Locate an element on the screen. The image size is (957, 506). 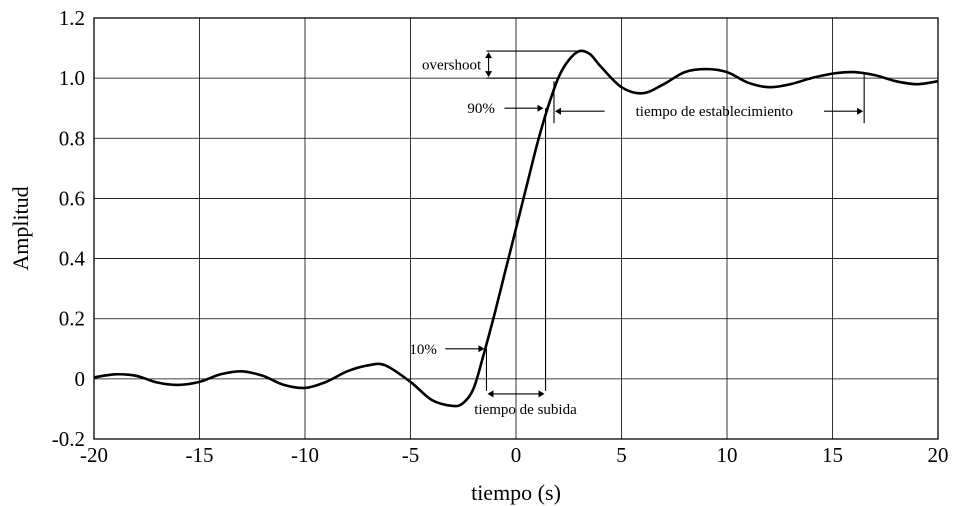
annotation-10-percent: 10% is located at coordinates (423, 350).